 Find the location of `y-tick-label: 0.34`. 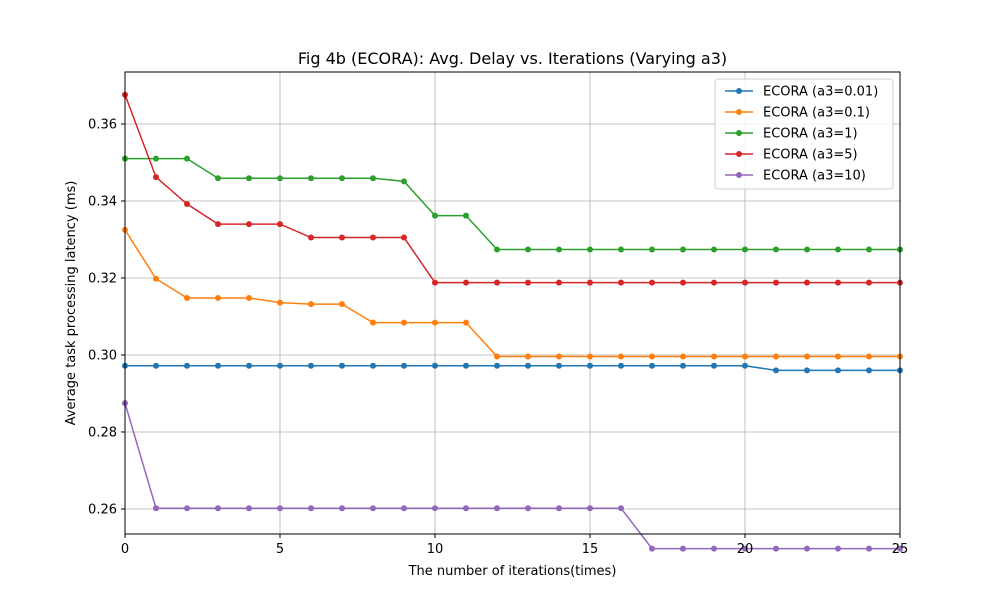

y-tick-label: 0.34 is located at coordinates (102, 201).